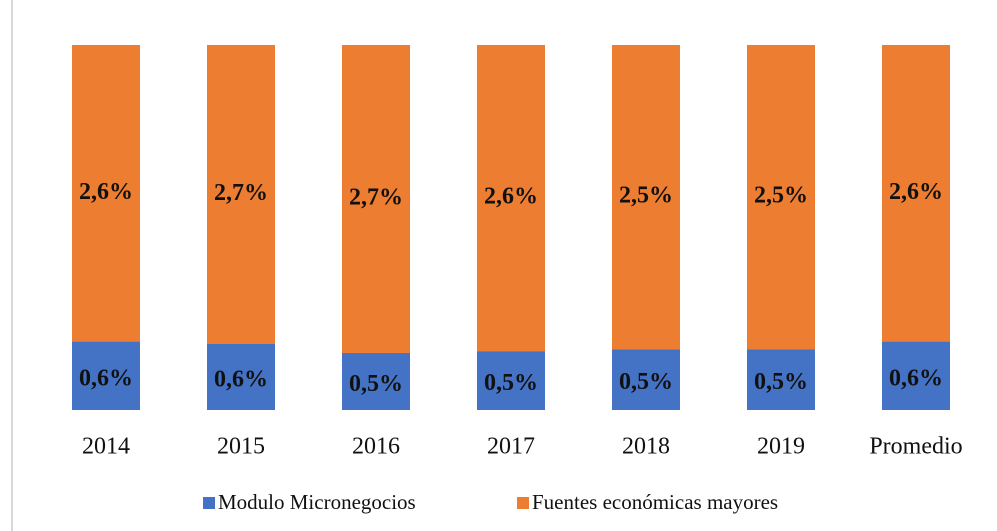 This screenshot has width=997, height=531. I want to click on legend-label: Fuentes económicas mayores, so click(655, 502).